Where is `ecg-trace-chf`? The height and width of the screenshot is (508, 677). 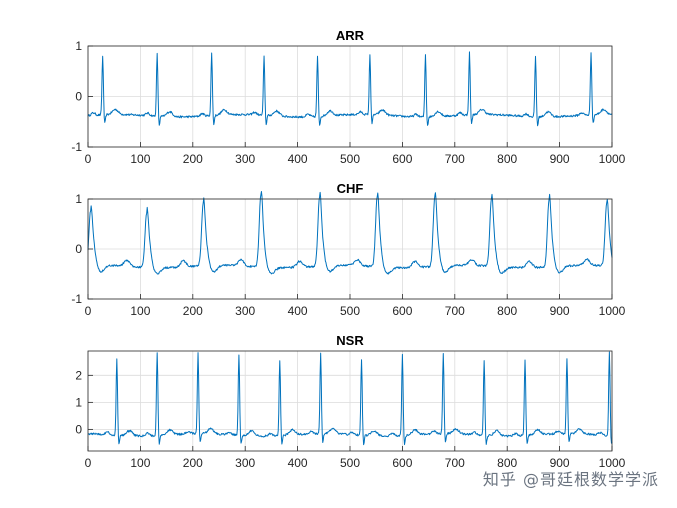 ecg-trace-chf is located at coordinates (350, 233).